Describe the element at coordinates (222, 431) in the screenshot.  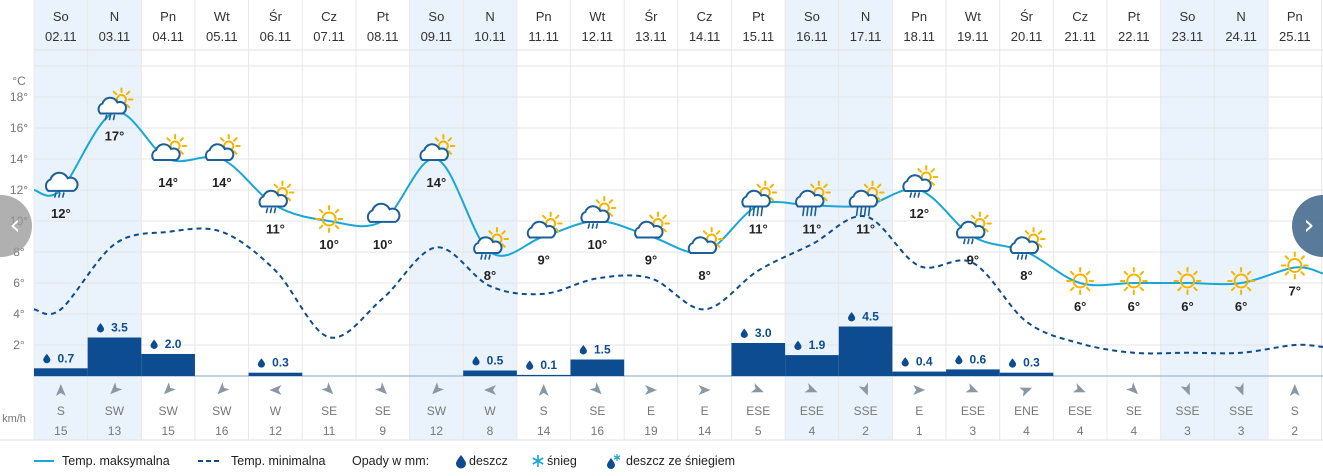
I see `wind-speed: 16` at that location.